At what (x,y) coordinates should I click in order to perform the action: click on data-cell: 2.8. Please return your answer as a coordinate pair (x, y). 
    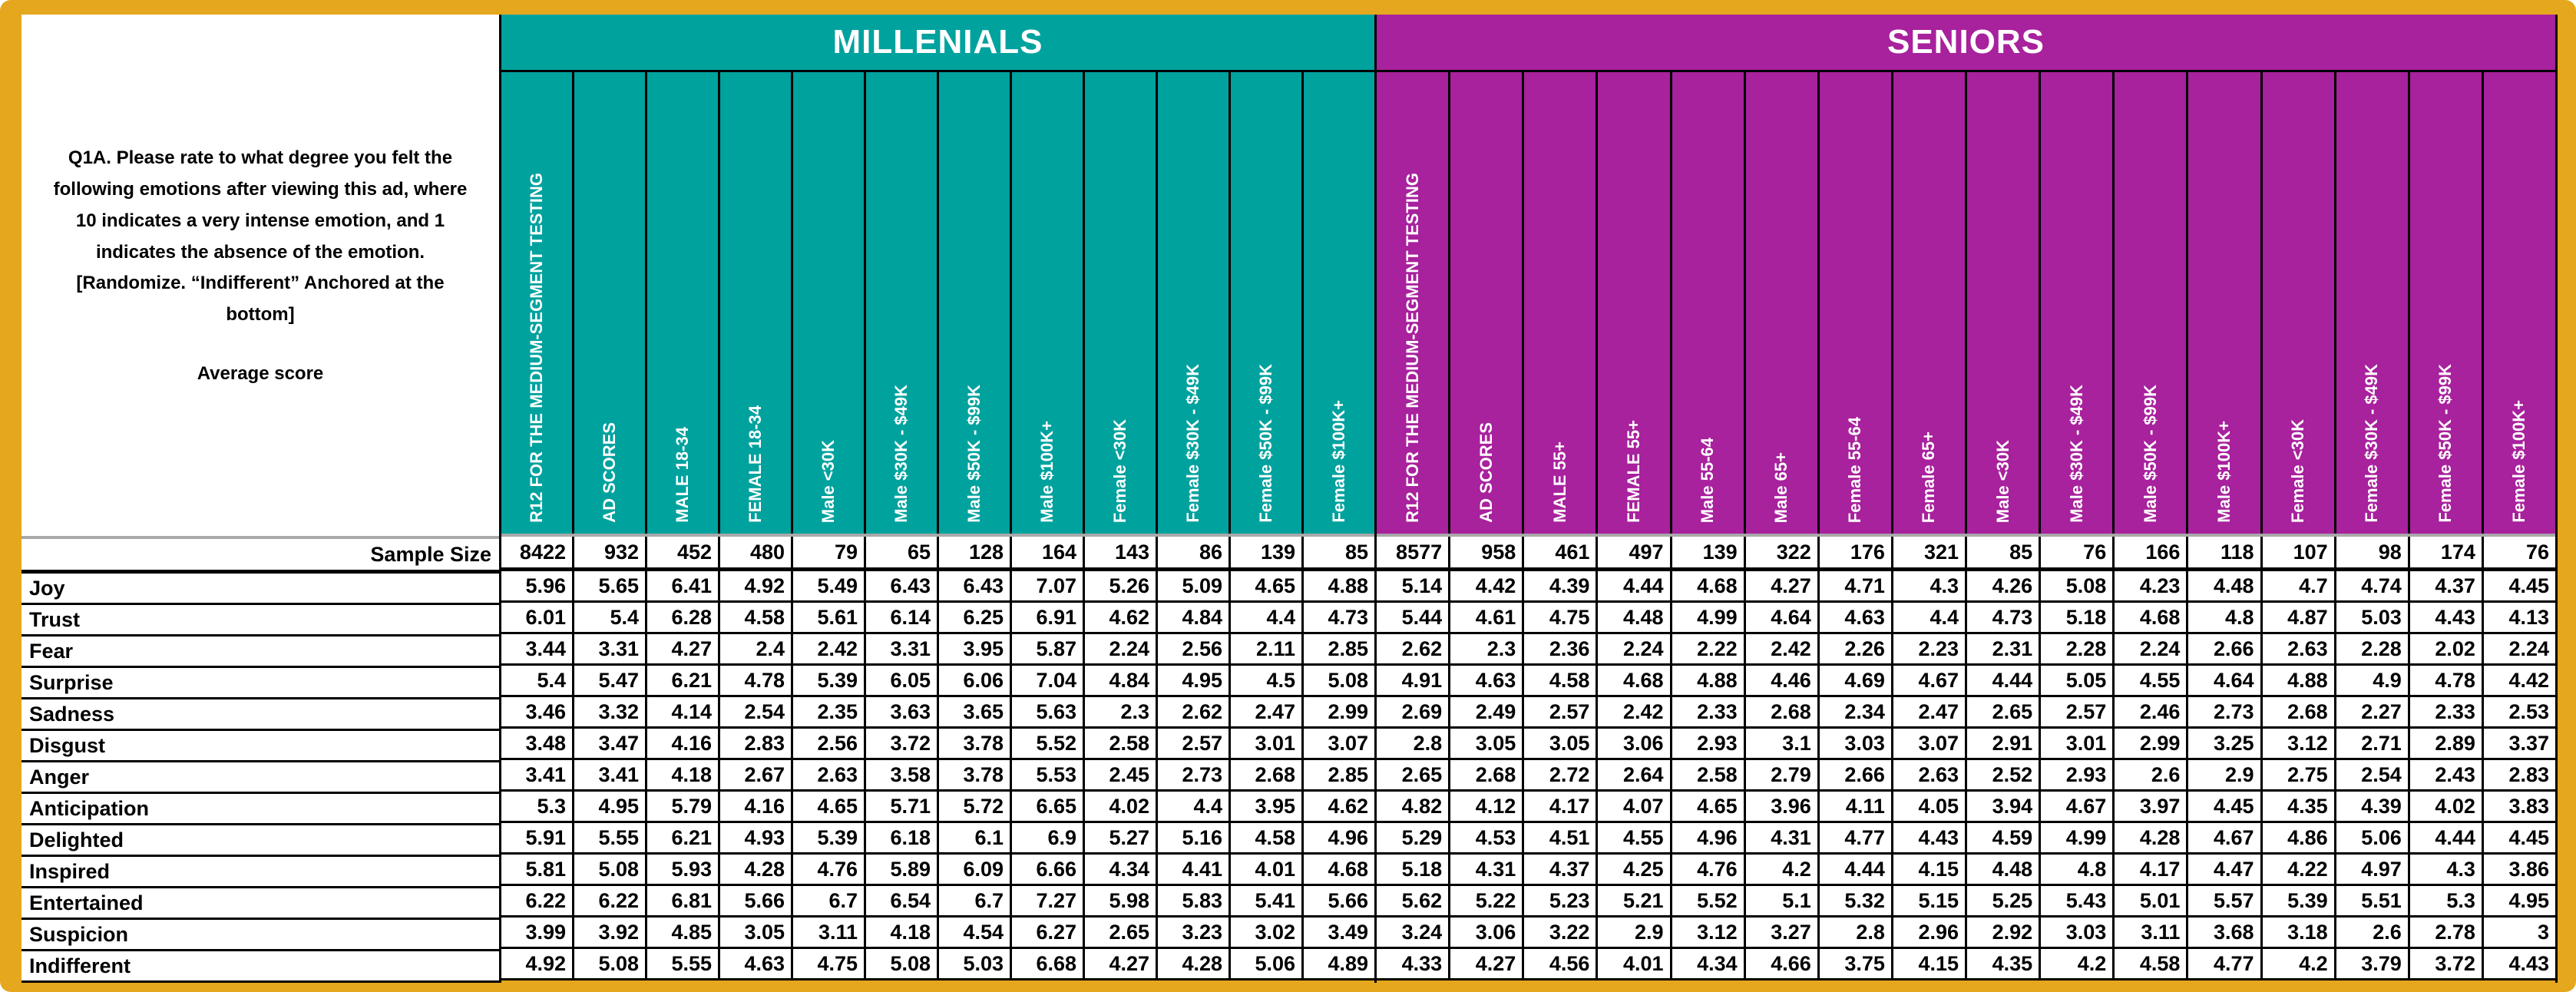
    Looking at the image, I should click on (1413, 744).